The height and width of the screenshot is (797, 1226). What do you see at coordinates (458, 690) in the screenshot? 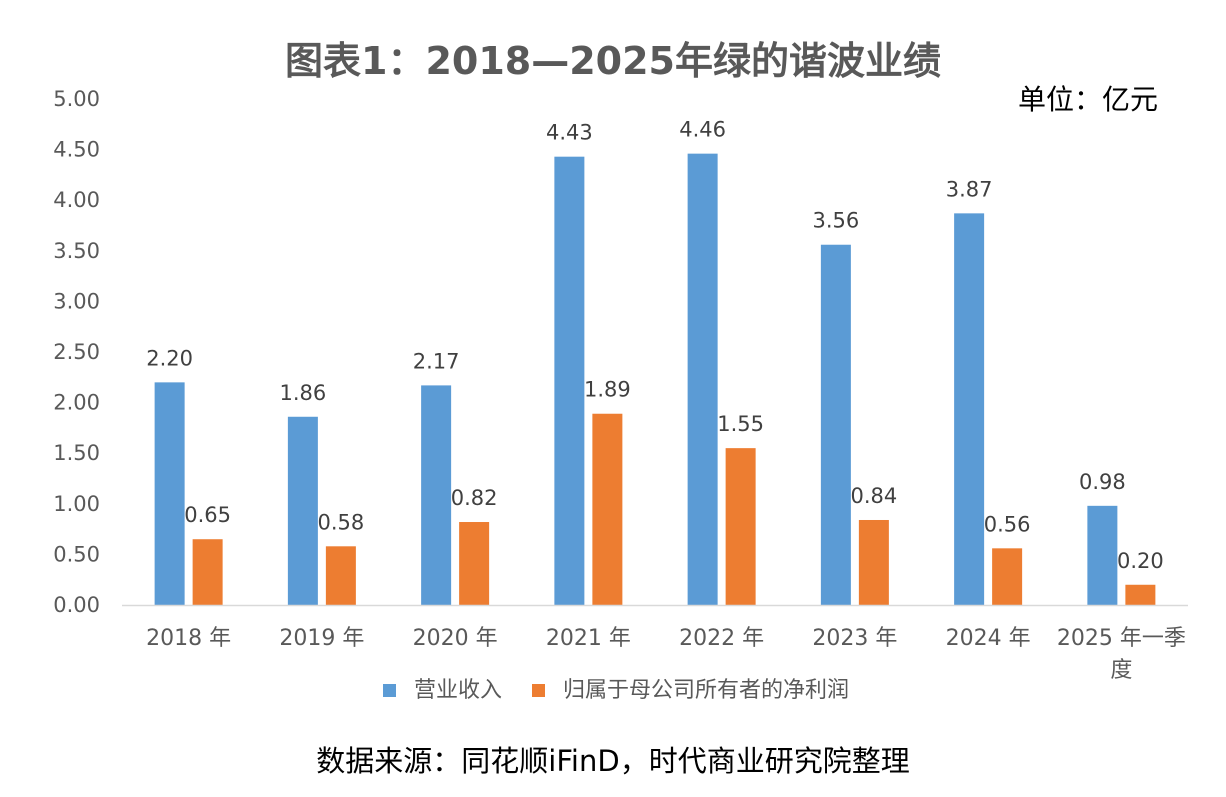
I see `legend-label: 营业收入` at bounding box center [458, 690].